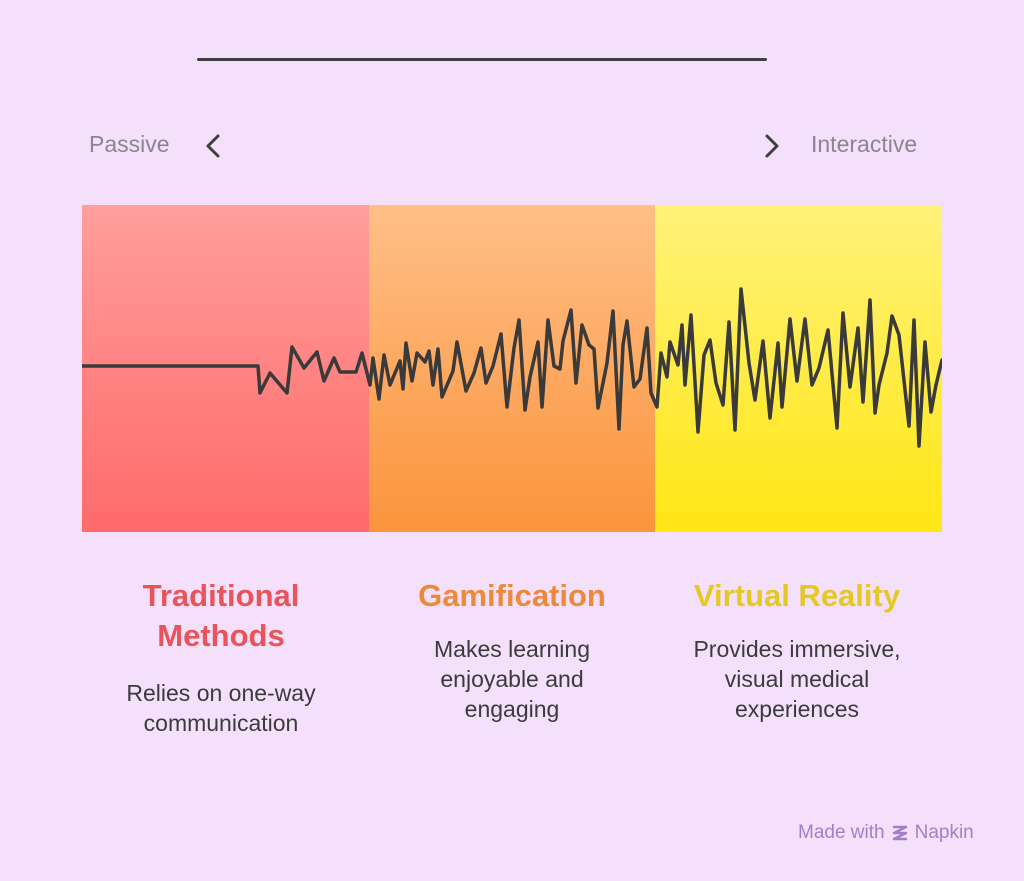 The width and height of the screenshot is (1024, 881). What do you see at coordinates (213, 146) in the screenshot?
I see `chevron-left-icon` at bounding box center [213, 146].